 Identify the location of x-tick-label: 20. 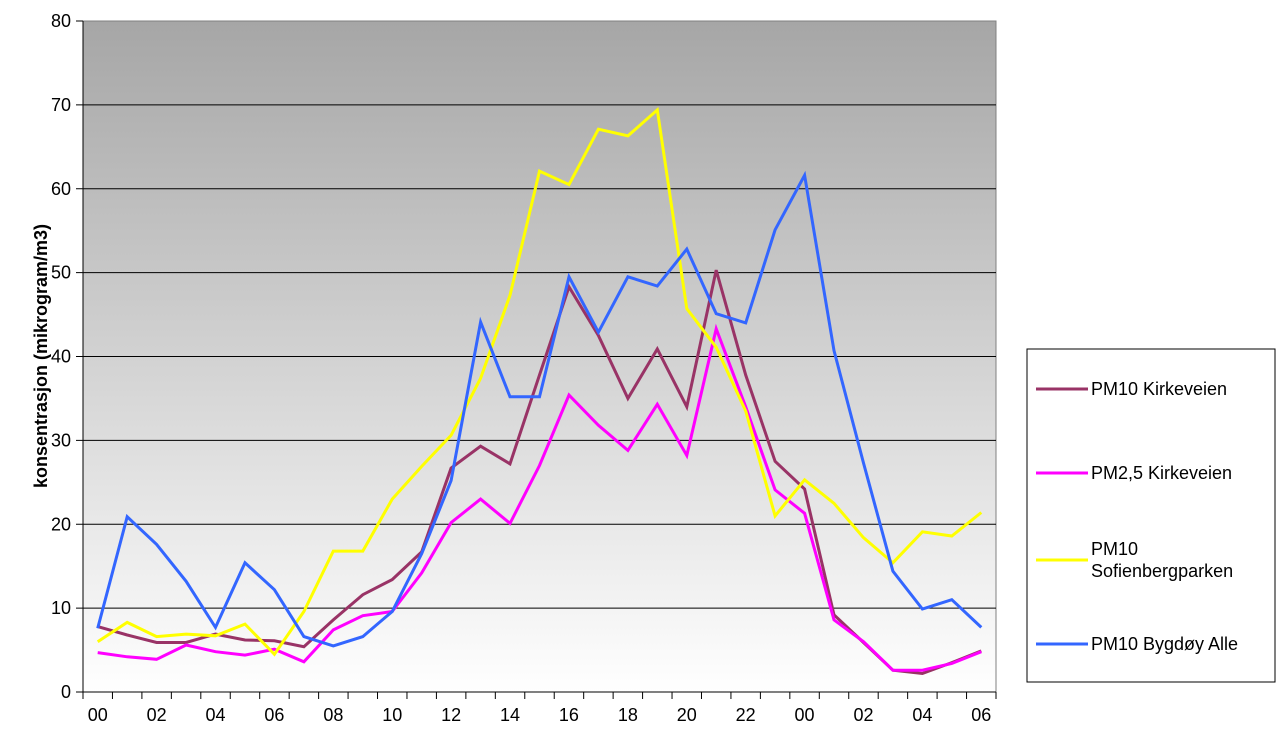
(687, 715).